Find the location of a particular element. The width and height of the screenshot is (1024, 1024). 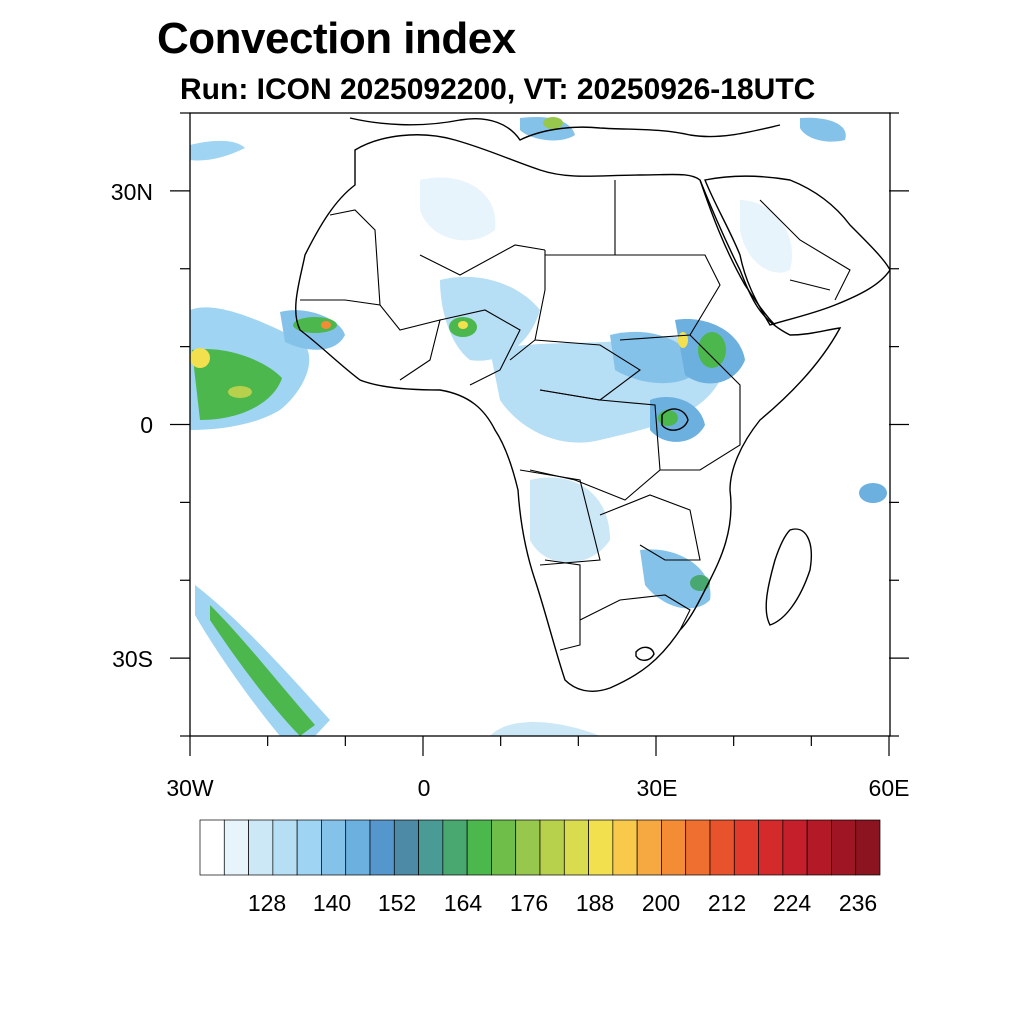

field-south-atlantic-core is located at coordinates (262, 670).